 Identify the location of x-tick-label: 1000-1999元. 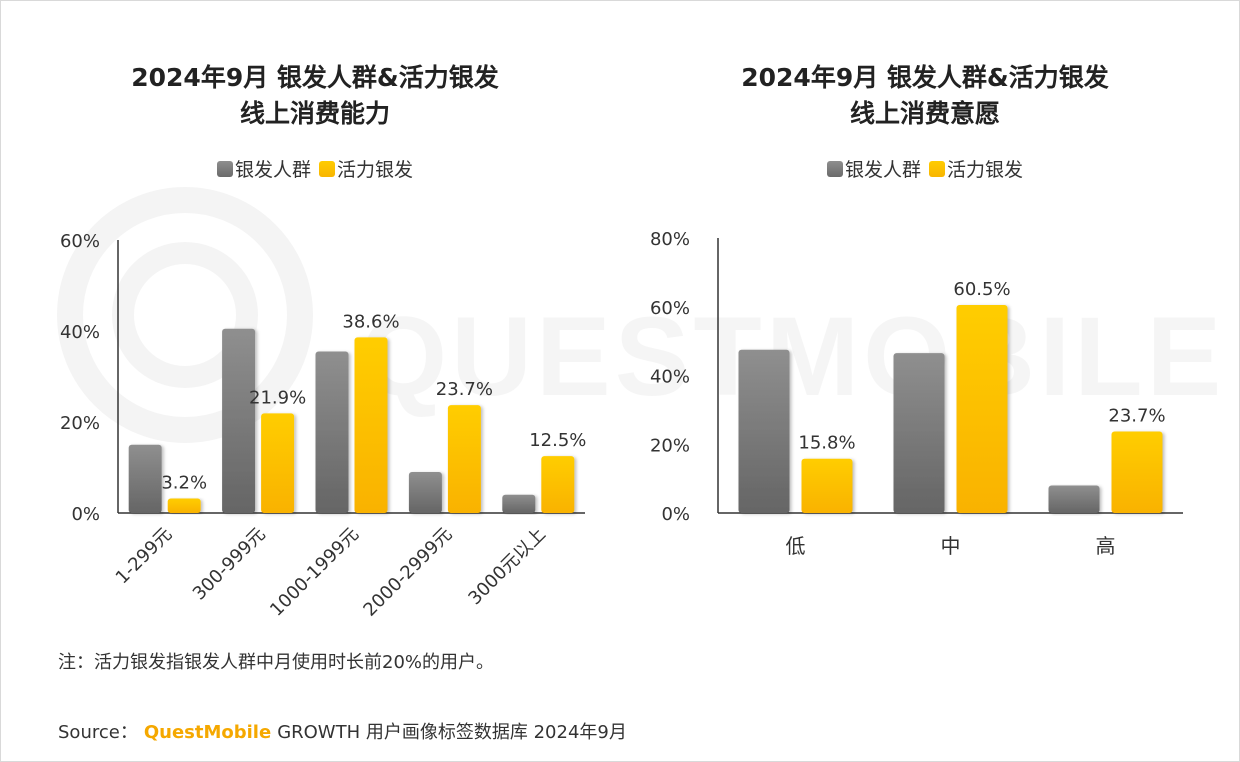
(314, 572).